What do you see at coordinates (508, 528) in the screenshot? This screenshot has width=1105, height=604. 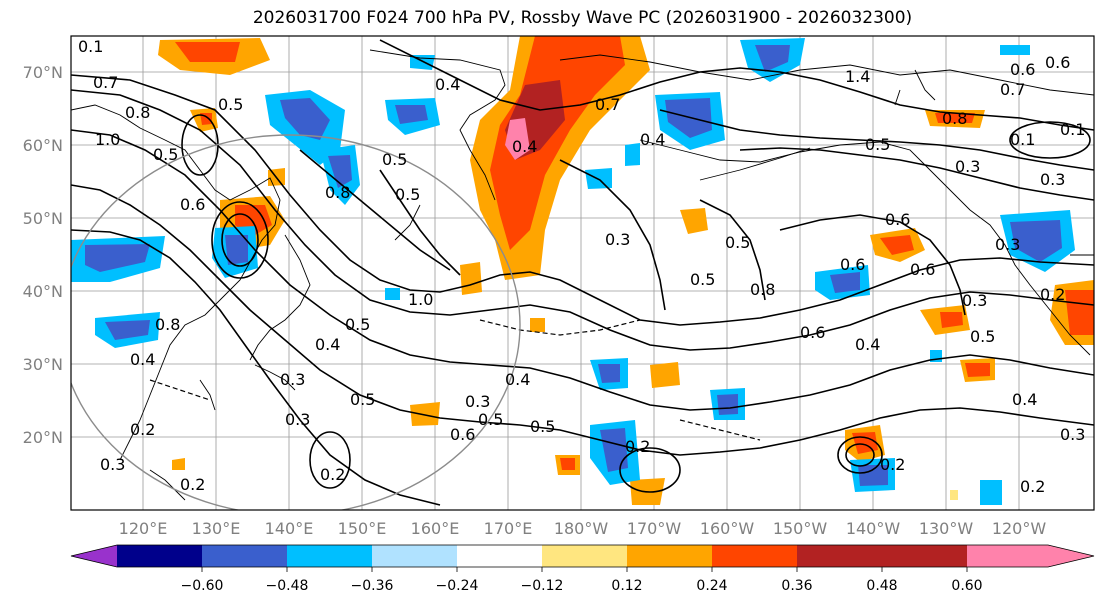 I see `lon-label: 170°E` at bounding box center [508, 528].